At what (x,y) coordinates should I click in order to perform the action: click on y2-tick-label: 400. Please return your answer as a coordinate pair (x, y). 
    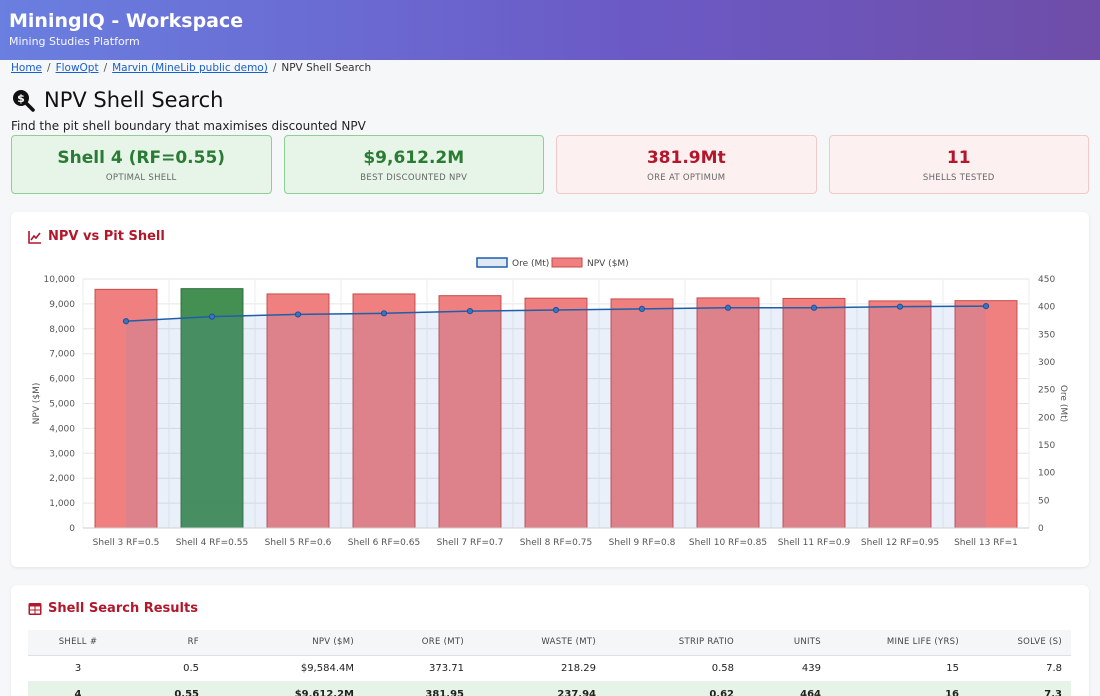
    Looking at the image, I should click on (1046, 308).